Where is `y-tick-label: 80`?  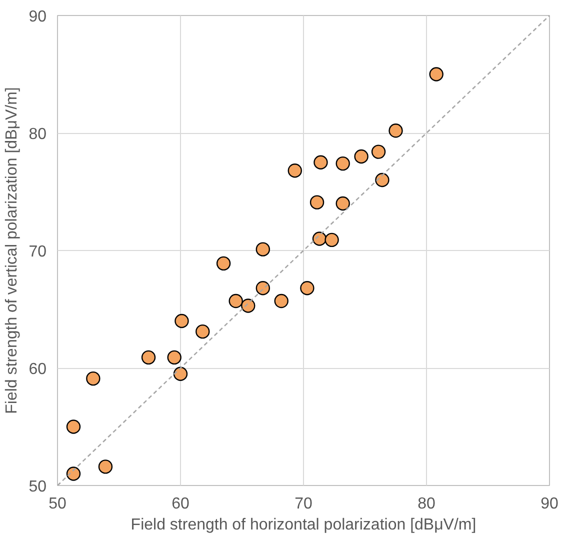 y-tick-label: 80 is located at coordinates (37, 134).